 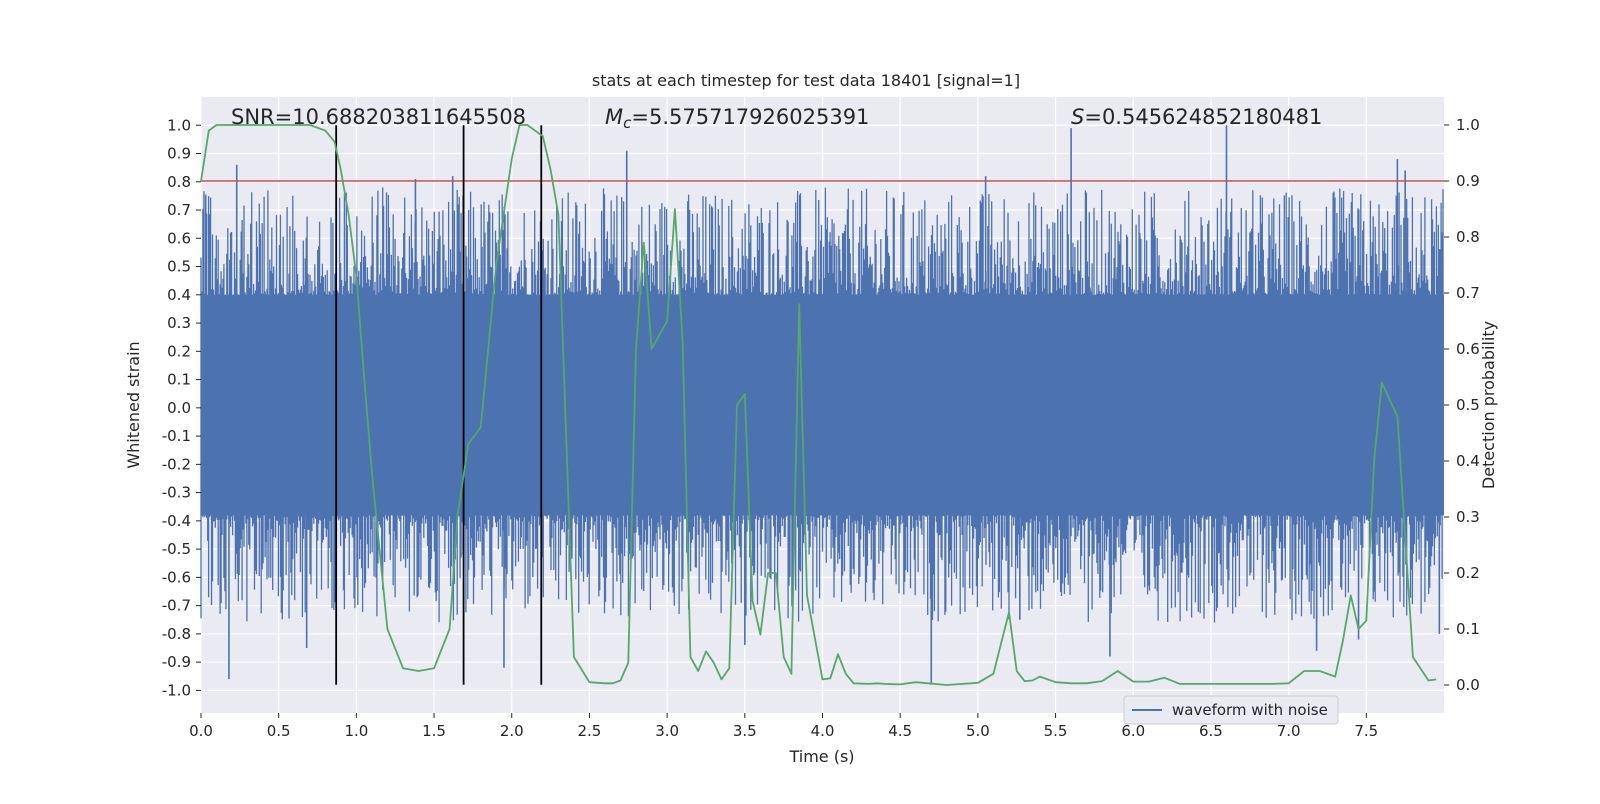 I want to click on y-tick-label: -0.1, so click(x=176, y=436).